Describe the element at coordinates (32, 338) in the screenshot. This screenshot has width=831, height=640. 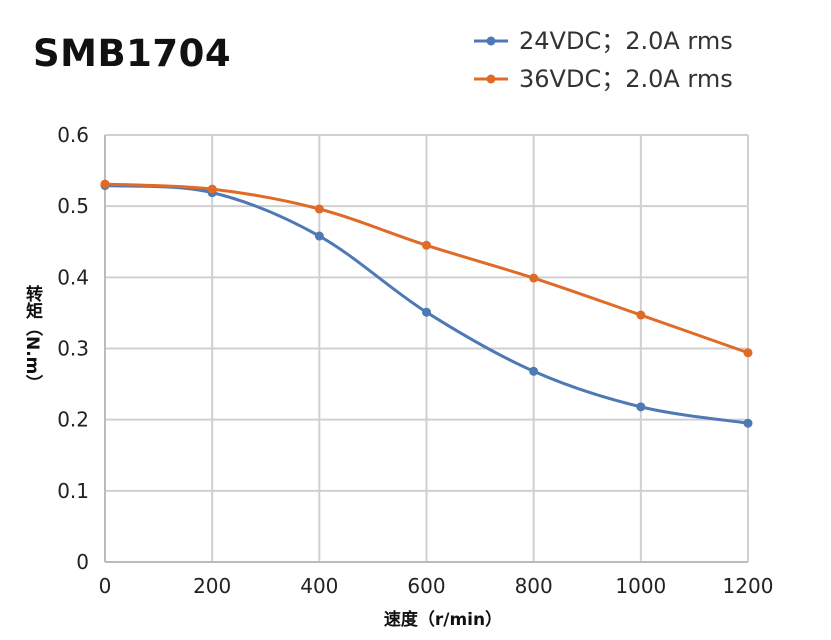
I see `y-axis-label: 转矩（N.m）` at that location.